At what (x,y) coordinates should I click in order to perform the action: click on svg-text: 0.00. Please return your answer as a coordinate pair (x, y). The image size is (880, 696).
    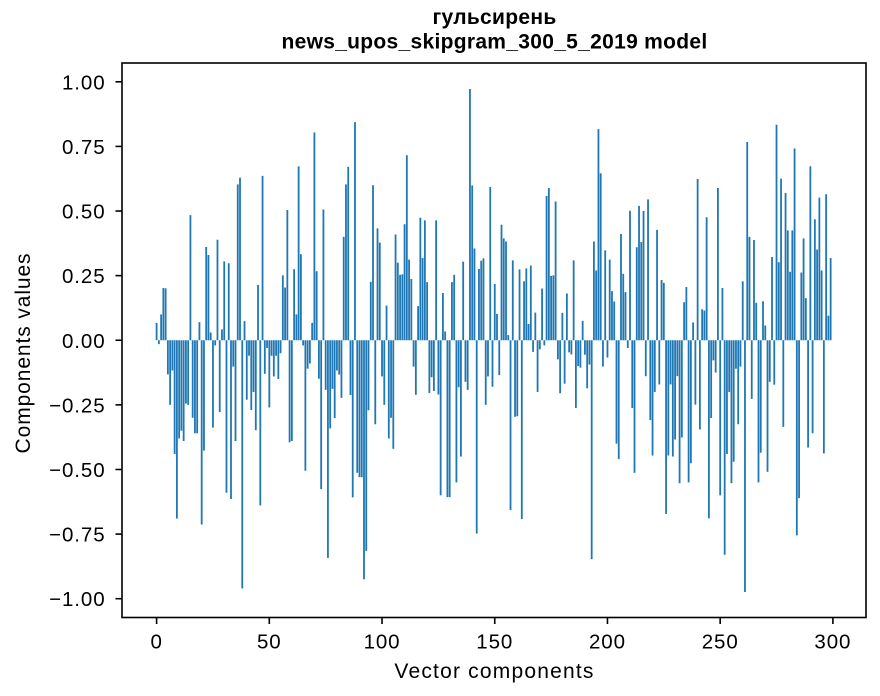
    Looking at the image, I should click on (84, 341).